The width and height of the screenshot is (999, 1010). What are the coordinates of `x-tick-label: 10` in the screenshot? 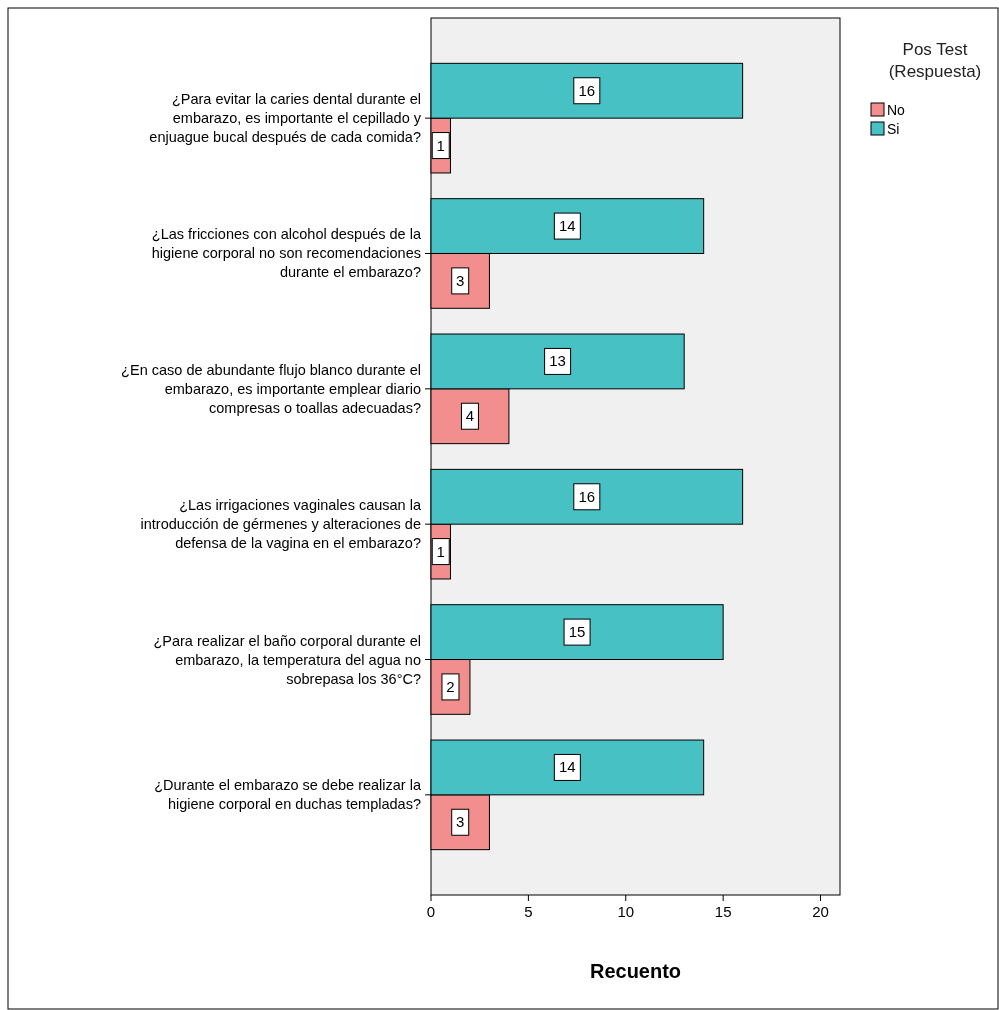 It's located at (626, 911).